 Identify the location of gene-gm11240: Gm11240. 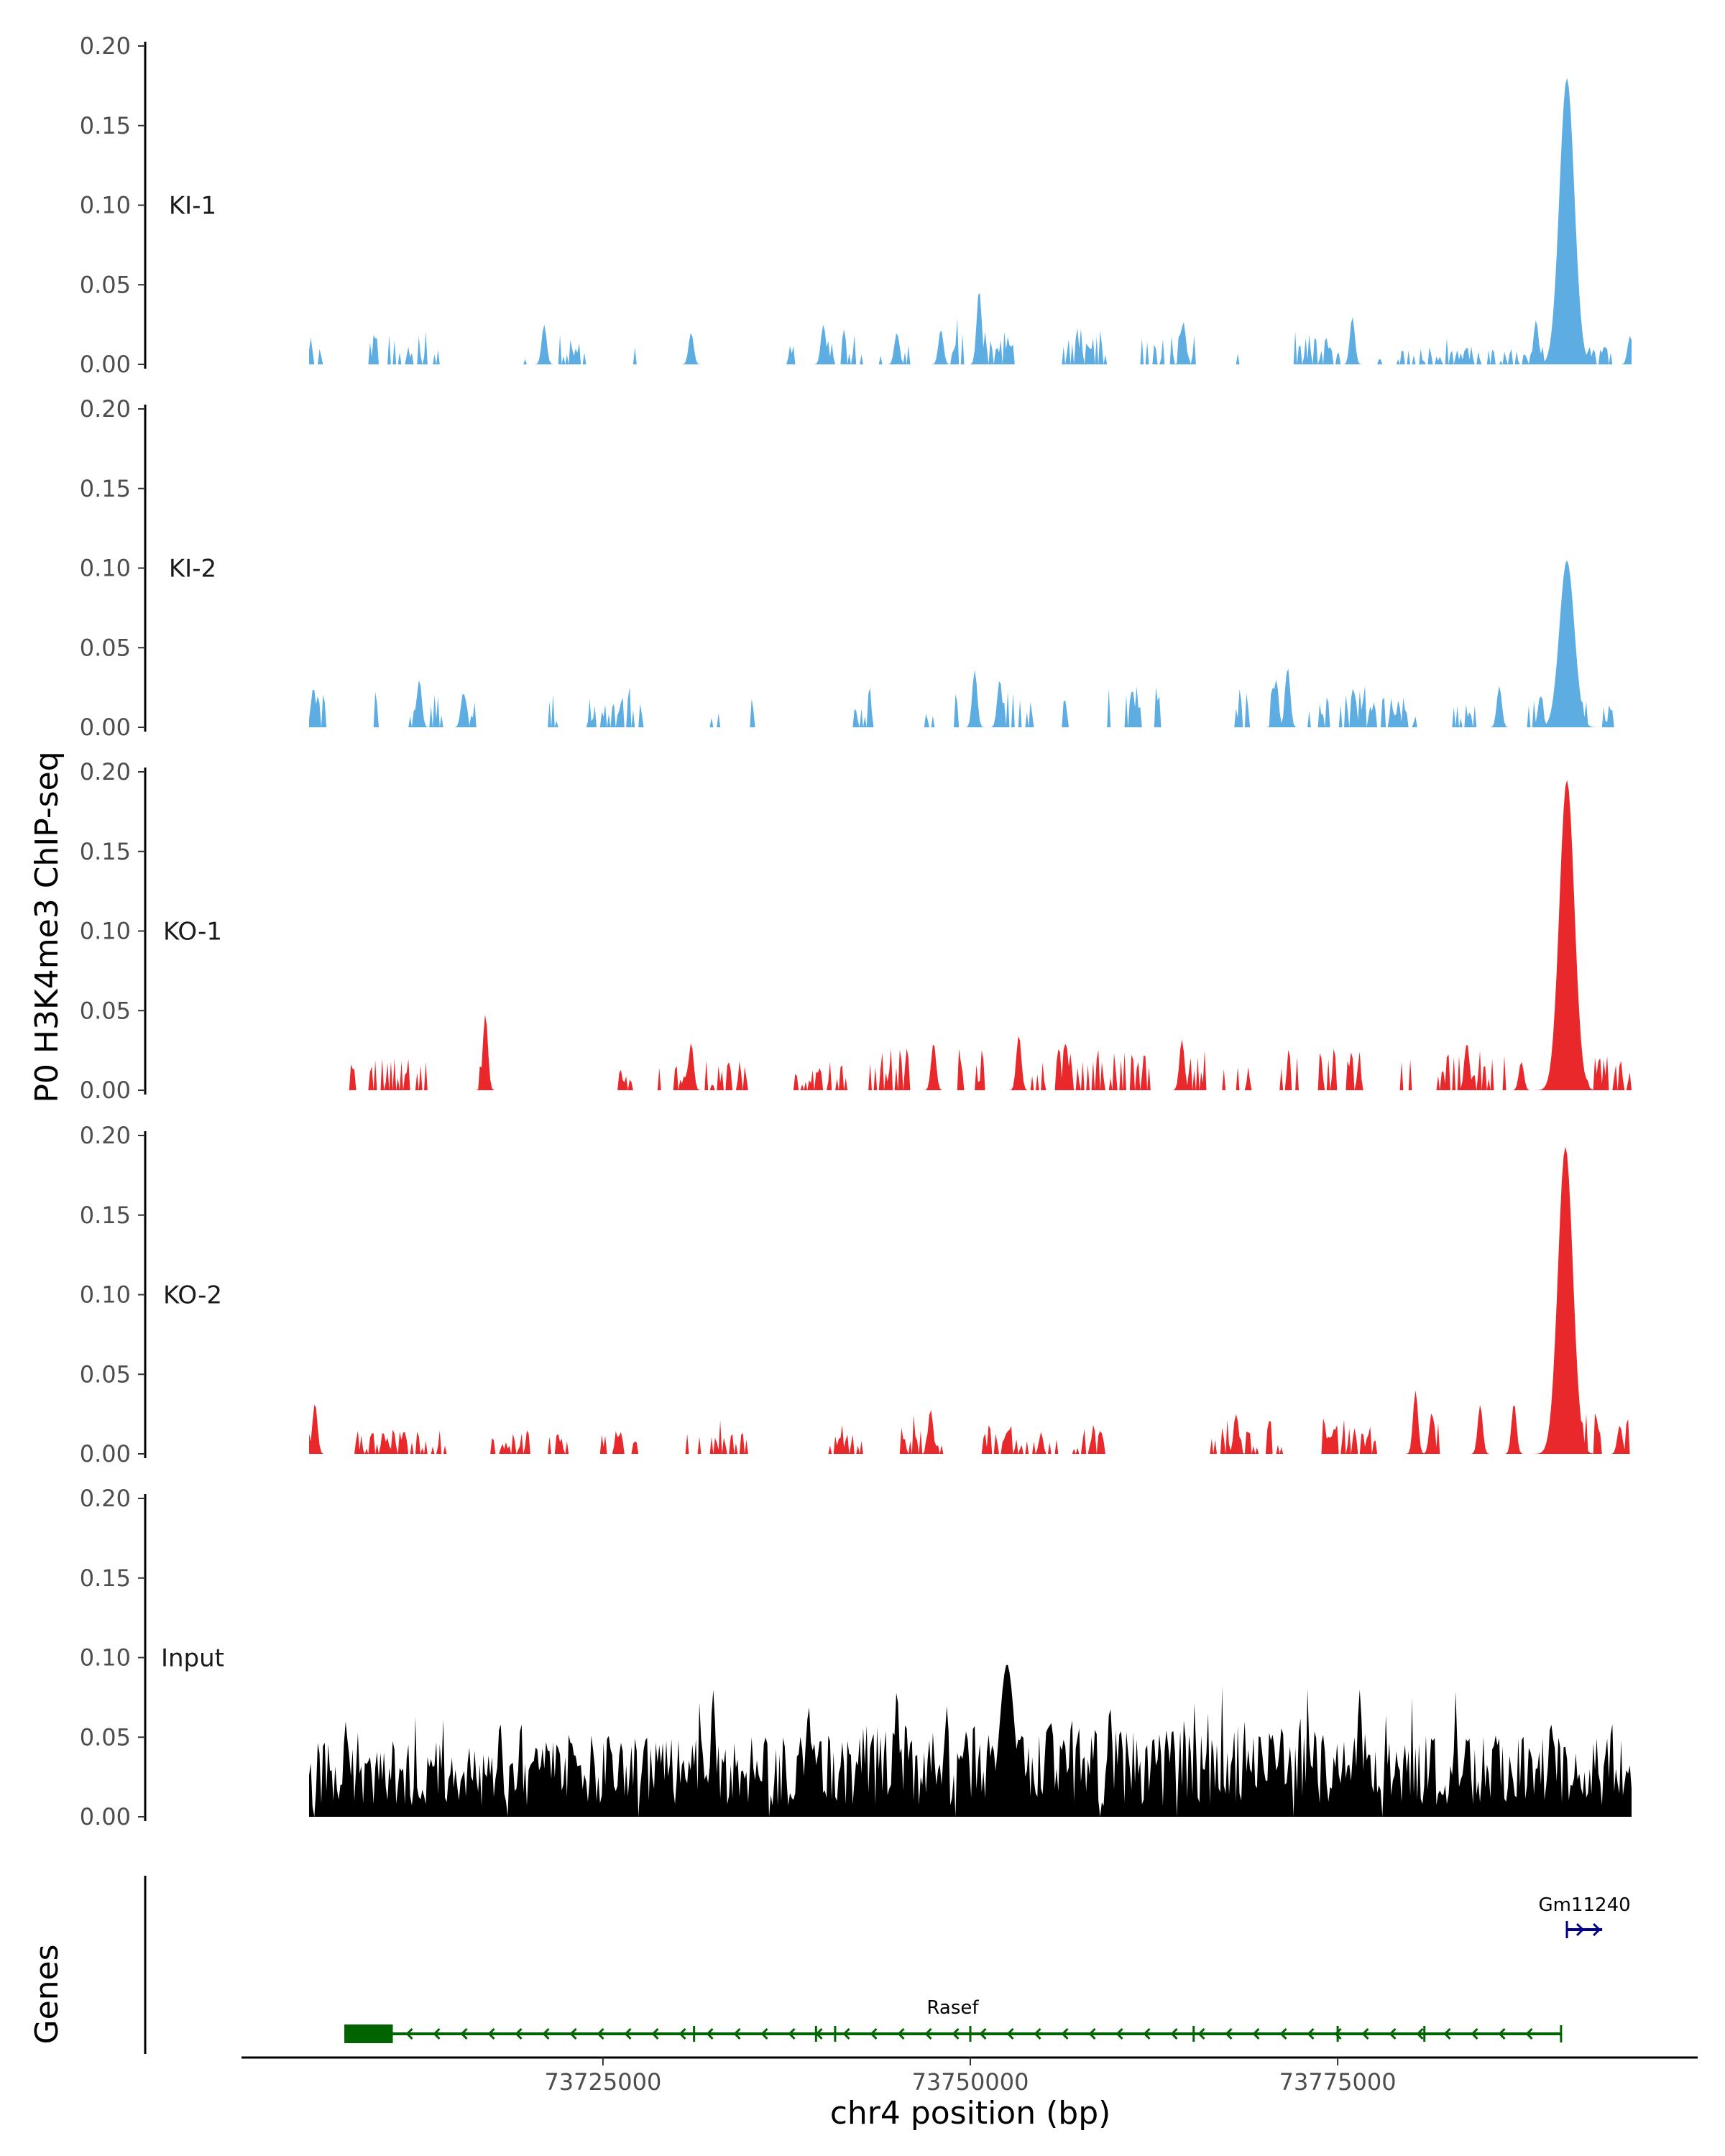
(1584, 1916).